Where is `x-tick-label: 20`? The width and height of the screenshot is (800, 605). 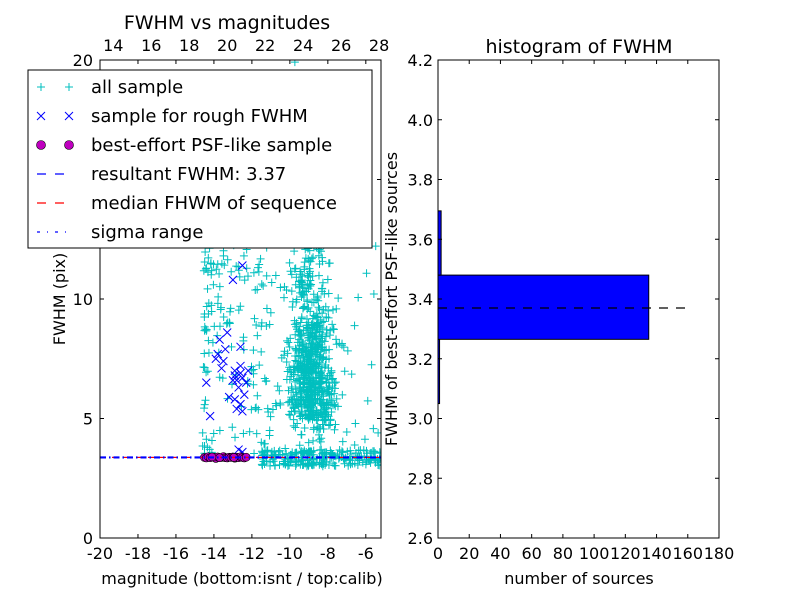 x-tick-label: 20 is located at coordinates (469, 553).